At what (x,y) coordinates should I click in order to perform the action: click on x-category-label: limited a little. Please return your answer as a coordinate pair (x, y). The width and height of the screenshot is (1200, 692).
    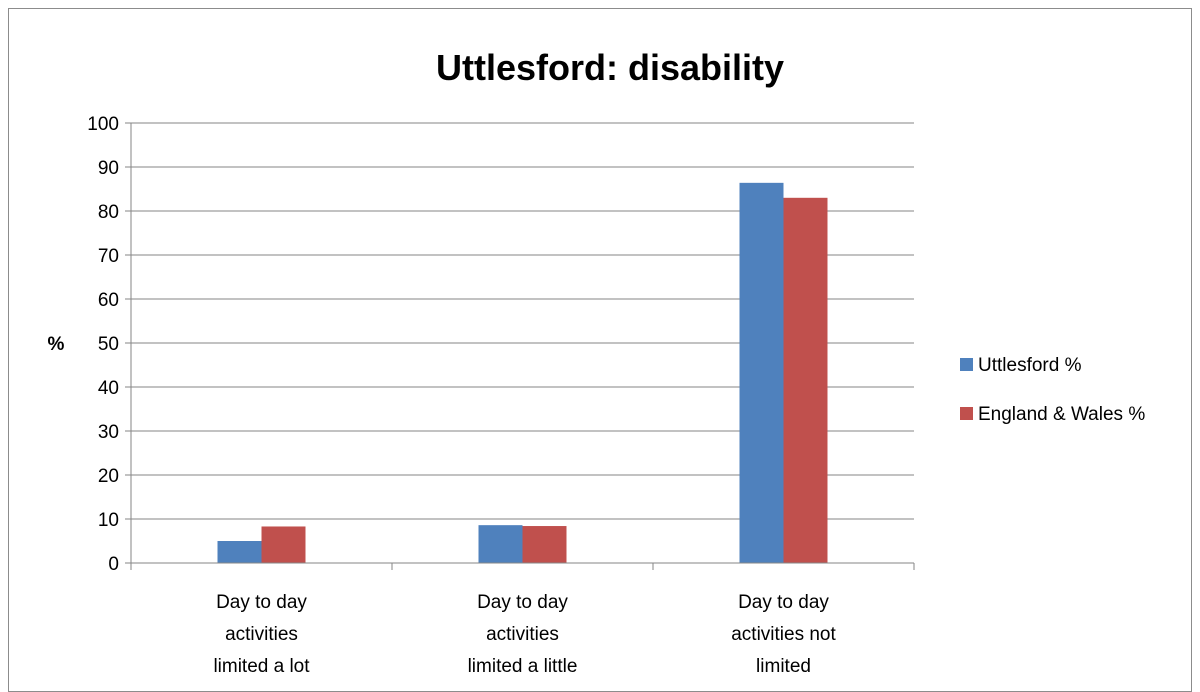
    Looking at the image, I should click on (523, 666).